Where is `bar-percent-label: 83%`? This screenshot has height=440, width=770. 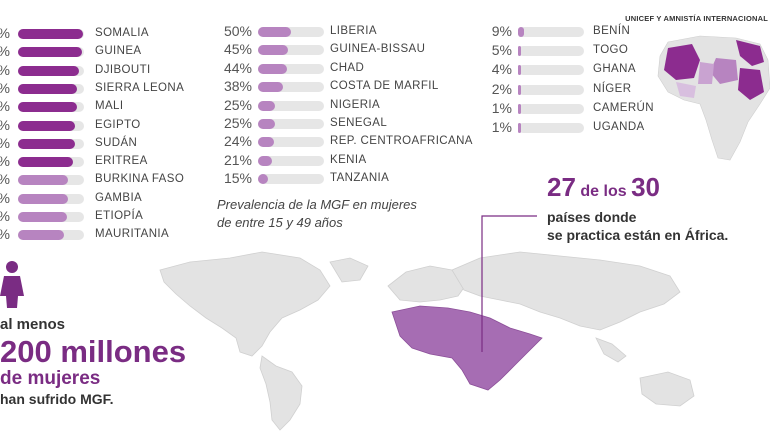
bar-percent-label: 83% is located at coordinates (5, 161).